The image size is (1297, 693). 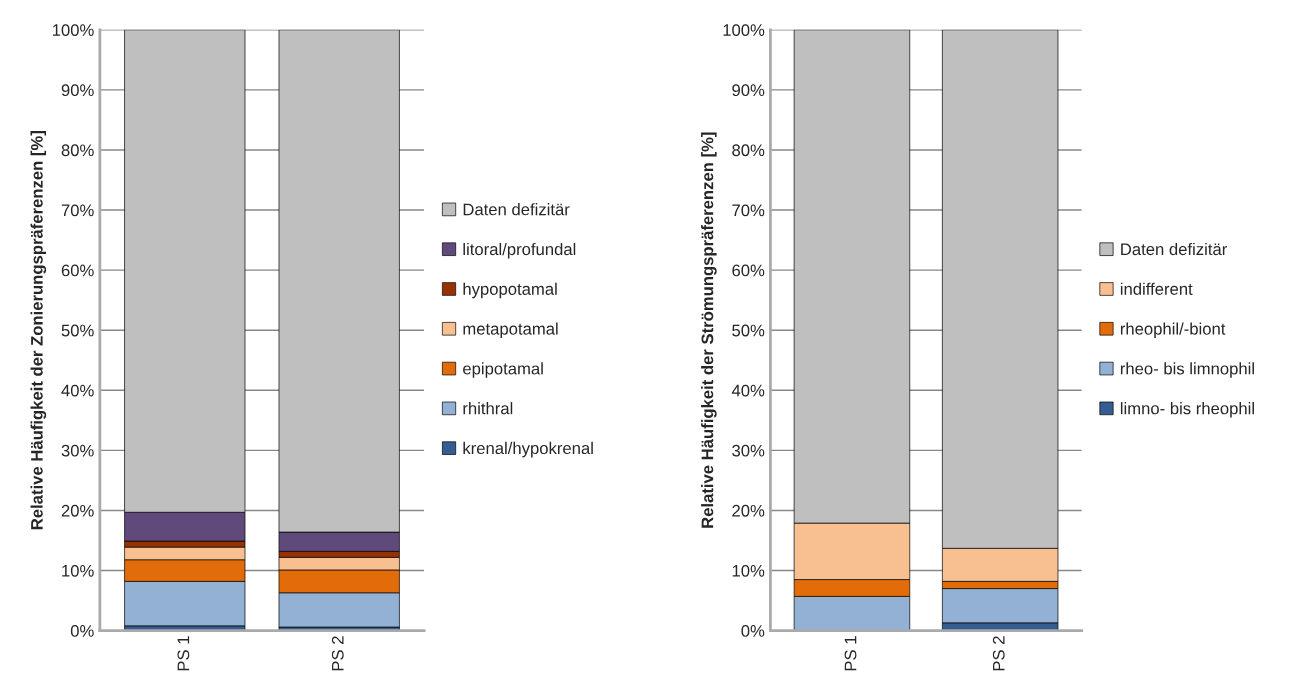 What do you see at coordinates (1156, 288) in the screenshot?
I see `legend-label: indifferent` at bounding box center [1156, 288].